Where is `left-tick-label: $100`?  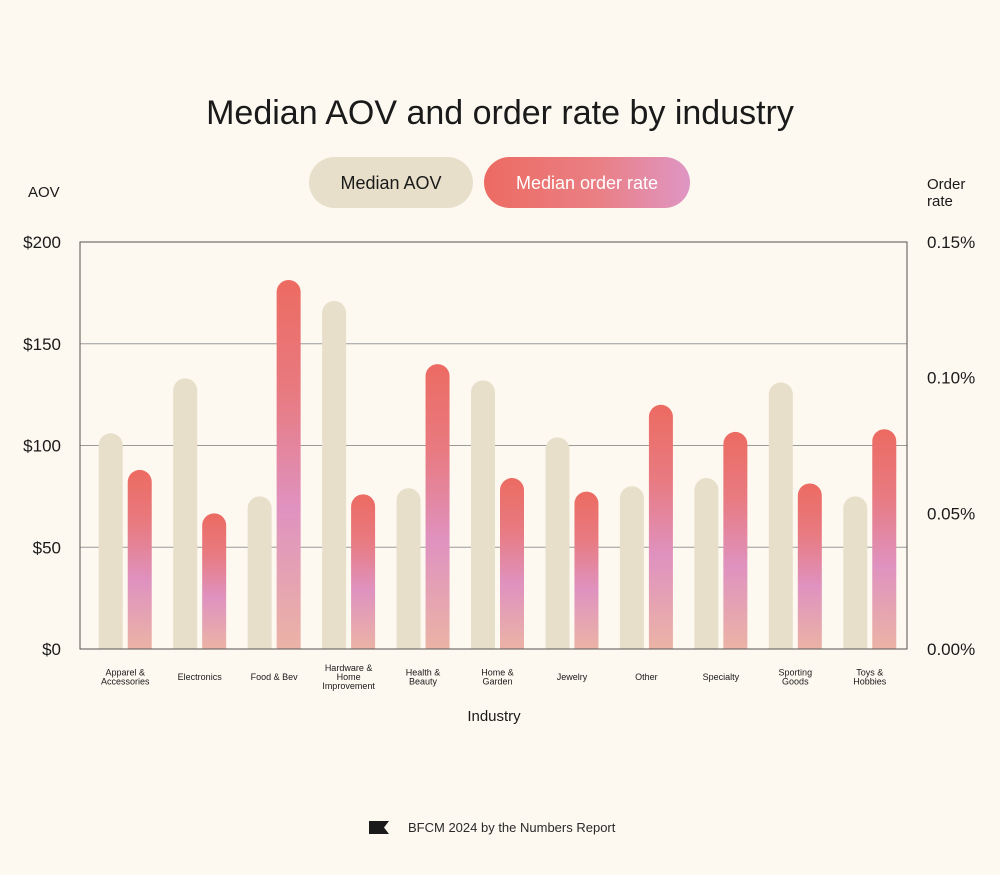
left-tick-label: $100 is located at coordinates (42, 446).